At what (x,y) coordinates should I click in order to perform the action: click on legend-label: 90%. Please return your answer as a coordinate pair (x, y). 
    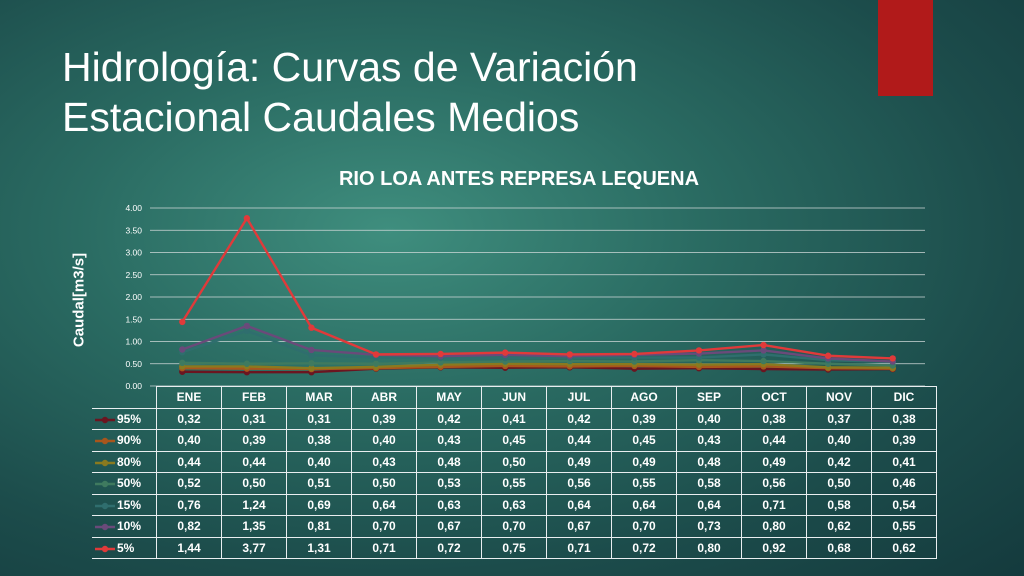
    Looking at the image, I should click on (129, 440).